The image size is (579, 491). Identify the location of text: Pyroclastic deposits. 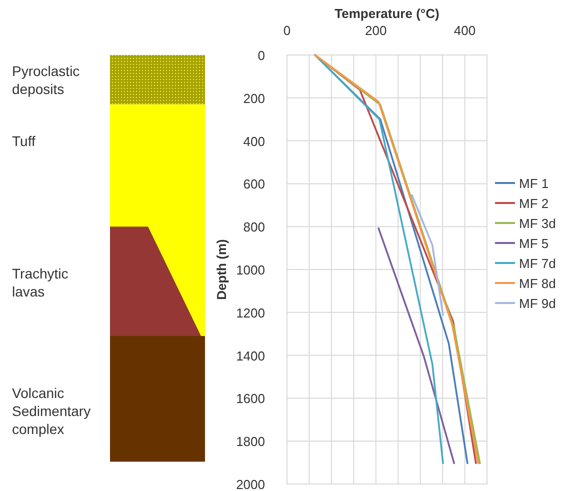
(46, 79).